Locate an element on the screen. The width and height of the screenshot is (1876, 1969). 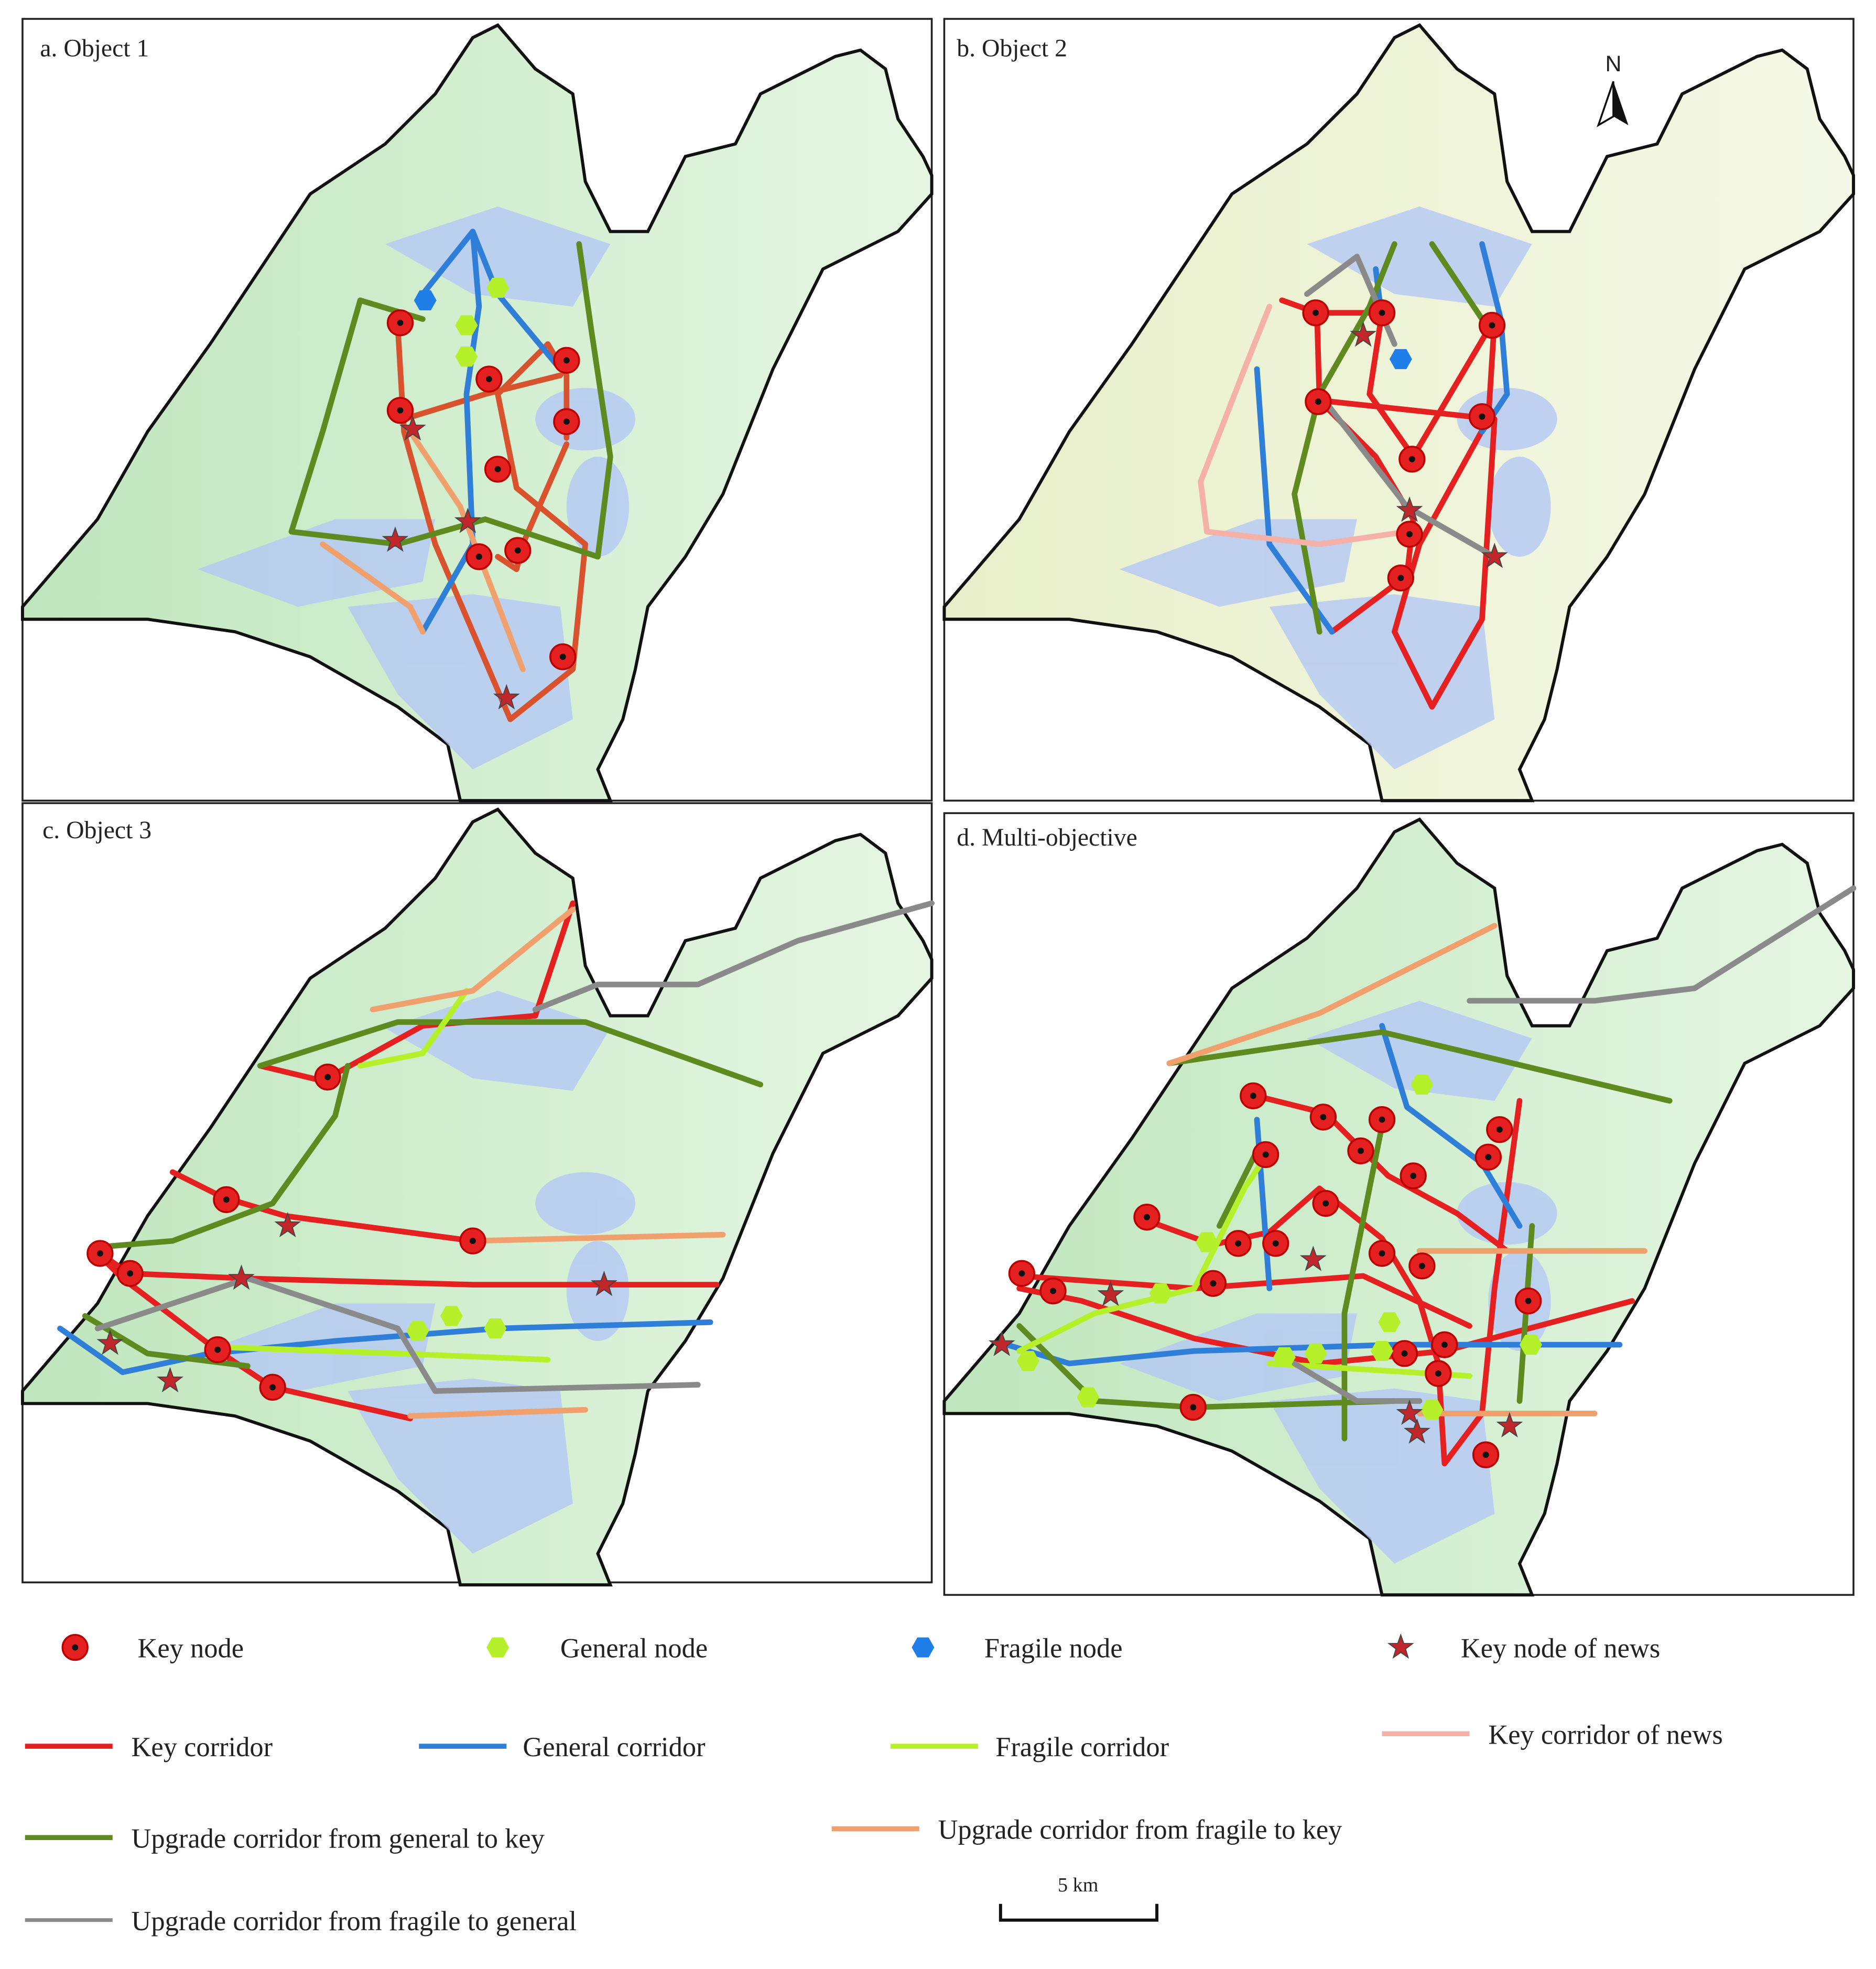
legend-label: Fragile node is located at coordinates (1053, 1648).